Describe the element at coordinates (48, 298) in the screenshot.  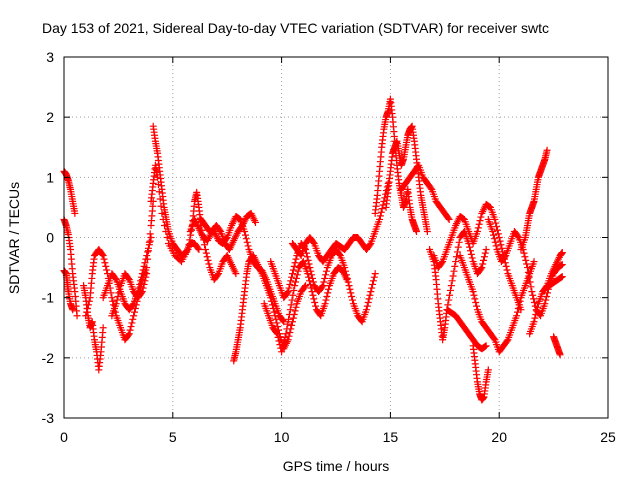
I see `y-tick-label: -1` at that location.